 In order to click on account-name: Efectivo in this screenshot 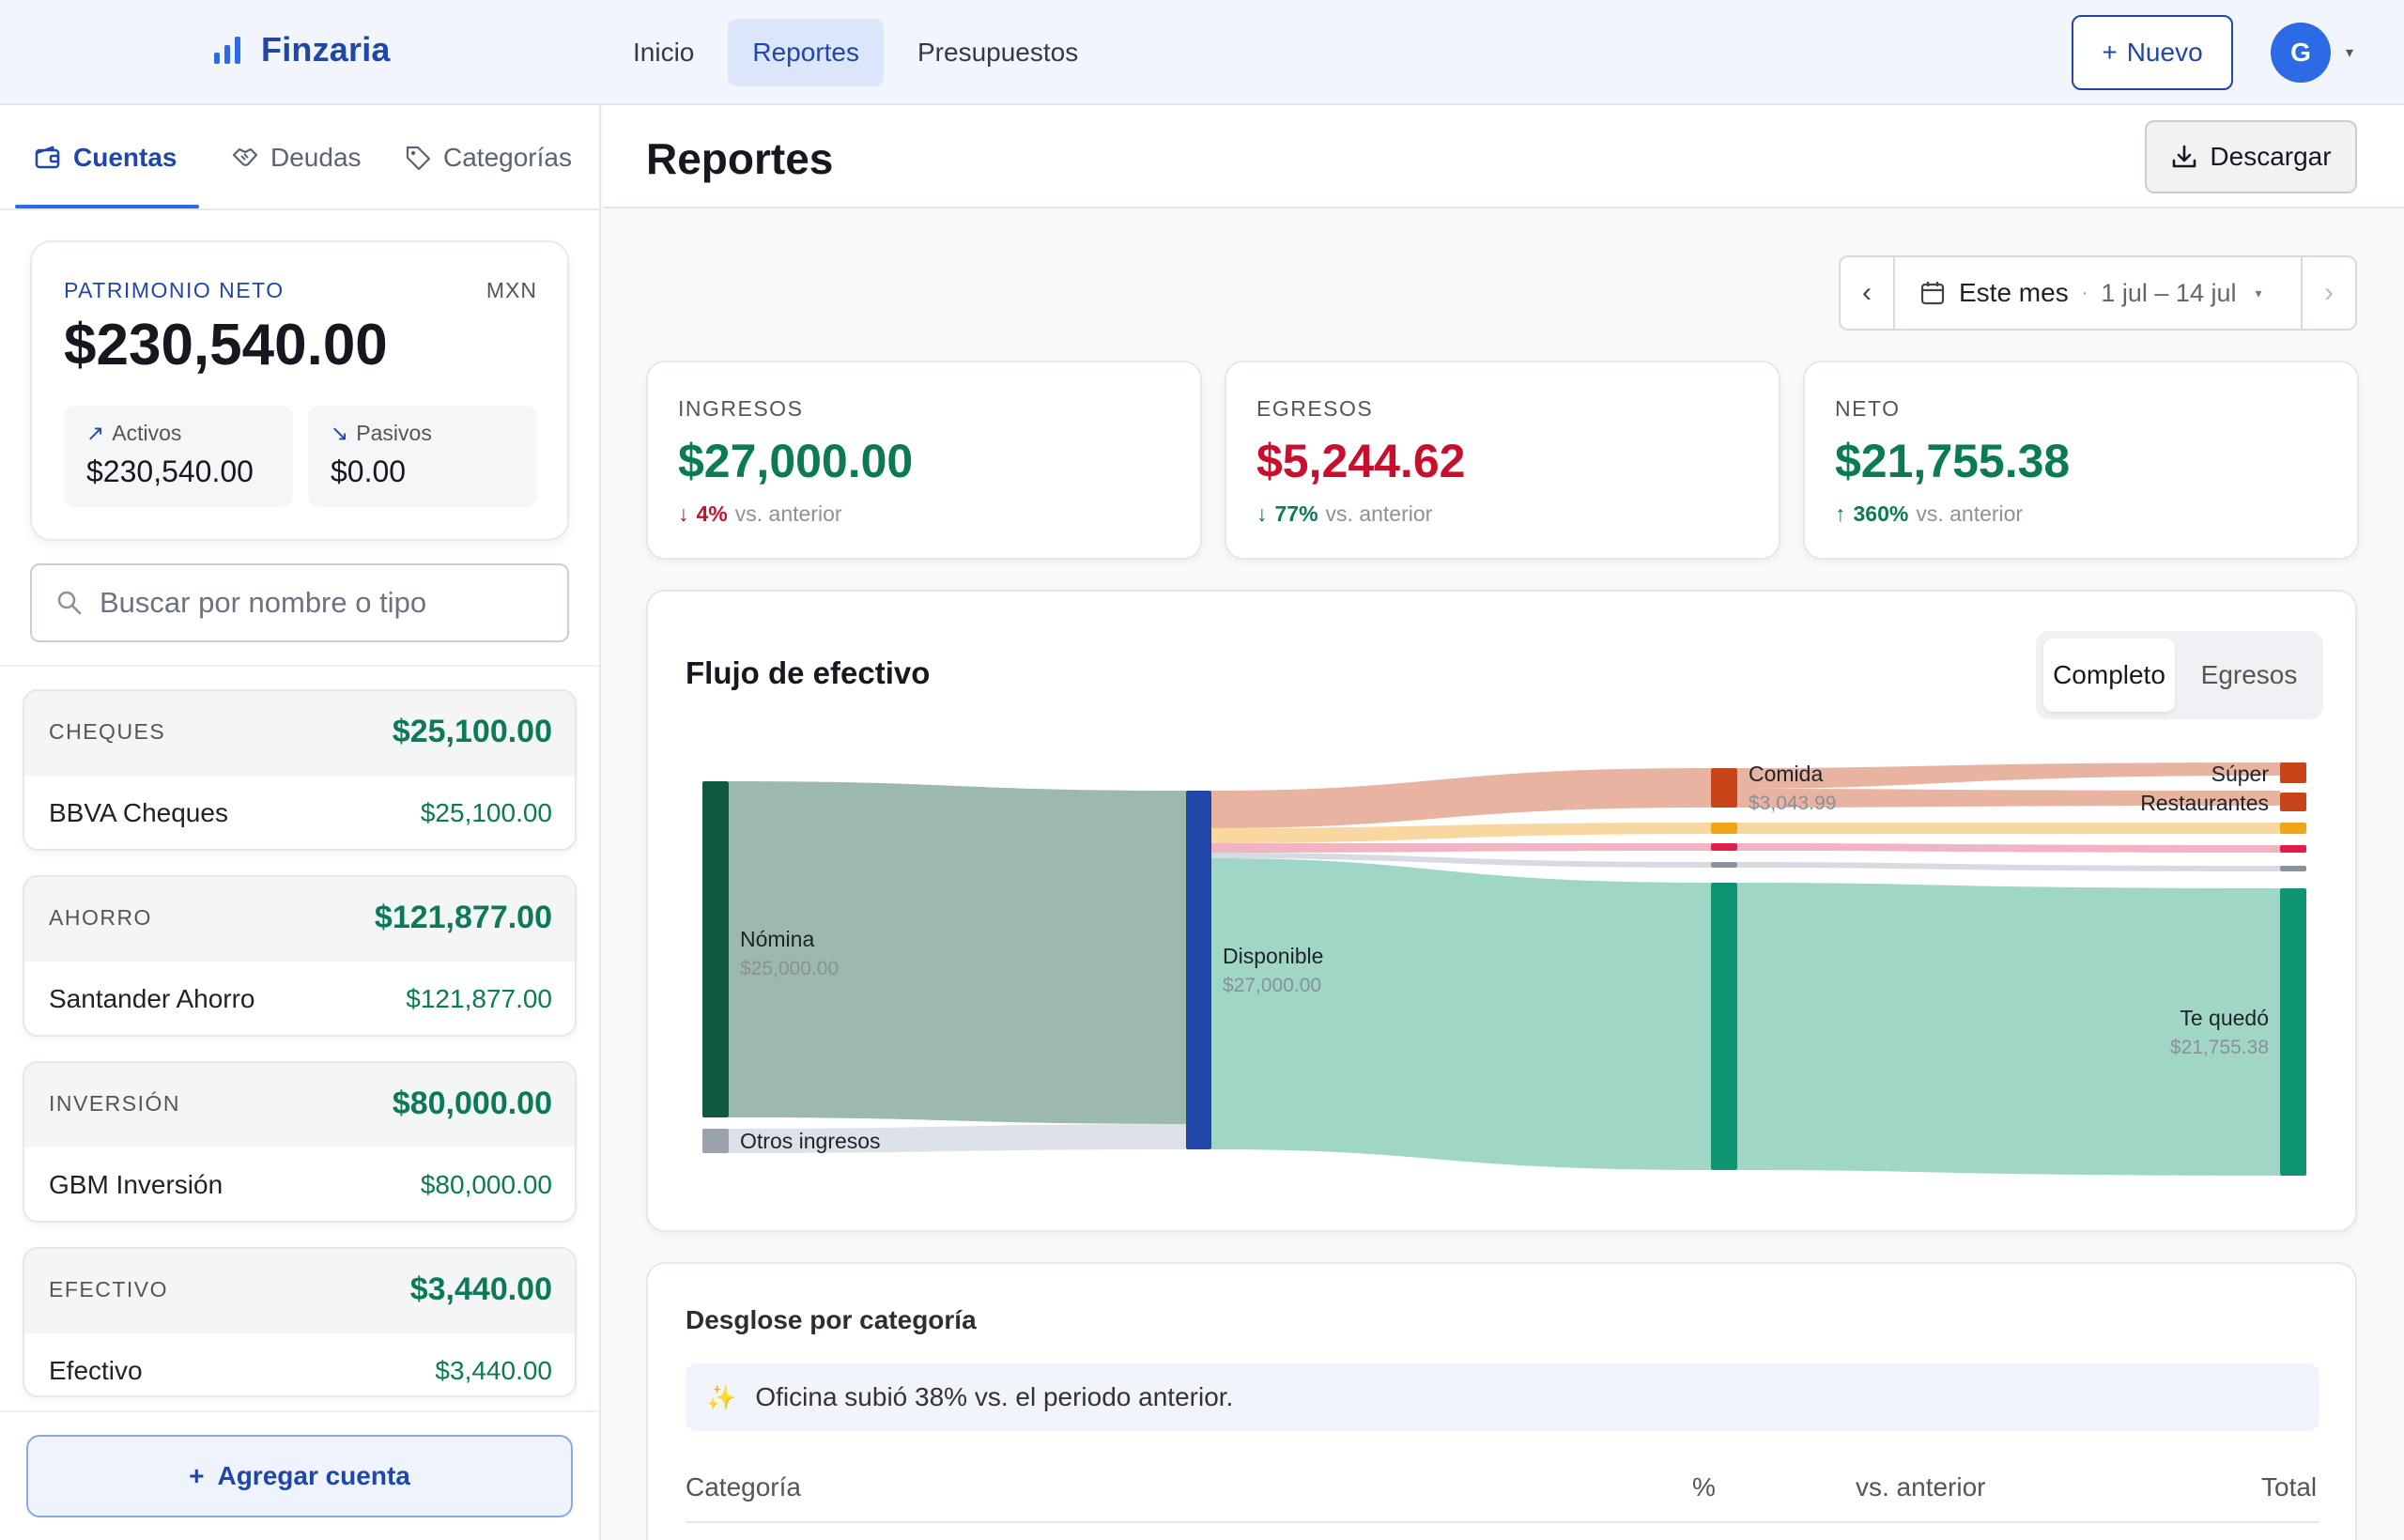, I will do `click(96, 1370)`.